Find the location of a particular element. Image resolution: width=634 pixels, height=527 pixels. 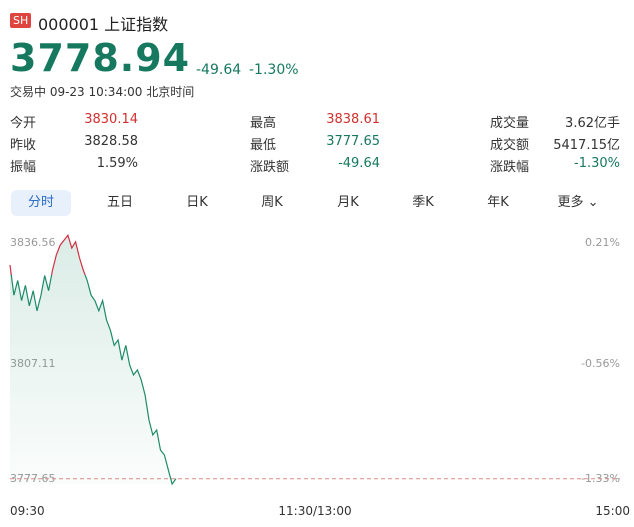

stat-label: 成交额 is located at coordinates (510, 145).